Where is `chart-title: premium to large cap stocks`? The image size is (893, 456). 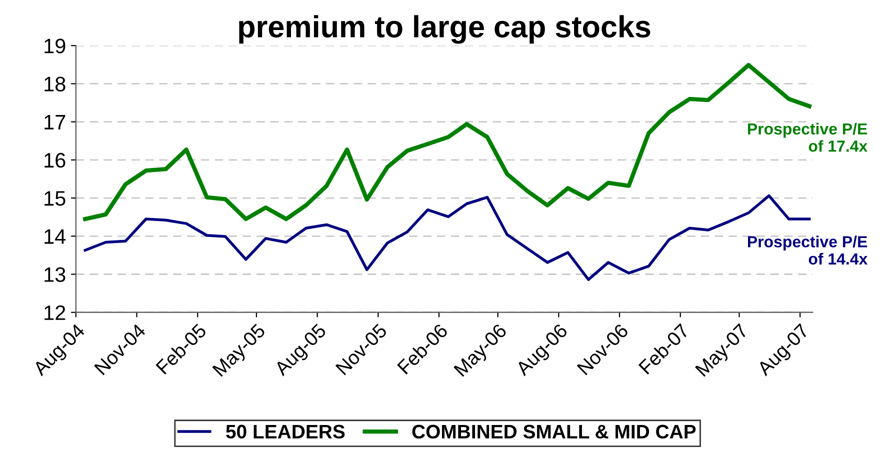 chart-title: premium to large cap stocks is located at coordinates (444, 29).